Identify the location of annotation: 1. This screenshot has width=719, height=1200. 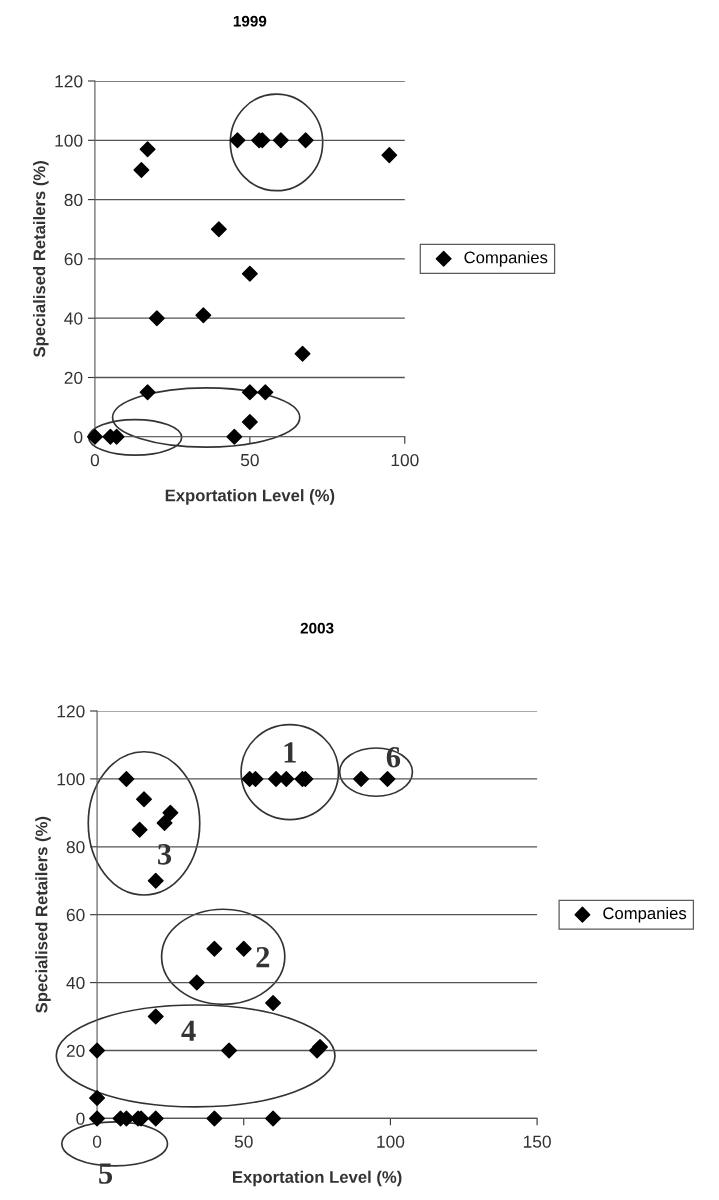
(290, 752).